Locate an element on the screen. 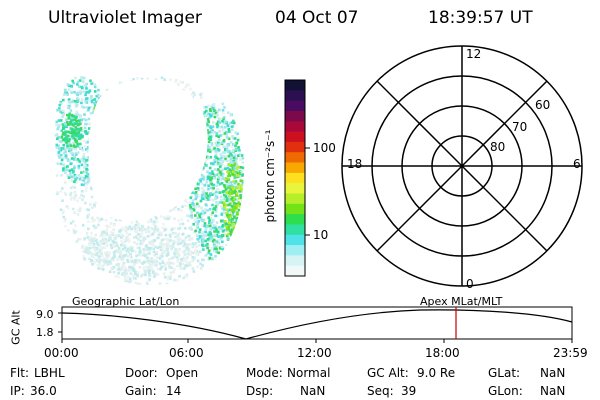 The height and width of the screenshot is (400, 600). mlt-label-0: 0 is located at coordinates (470, 284).